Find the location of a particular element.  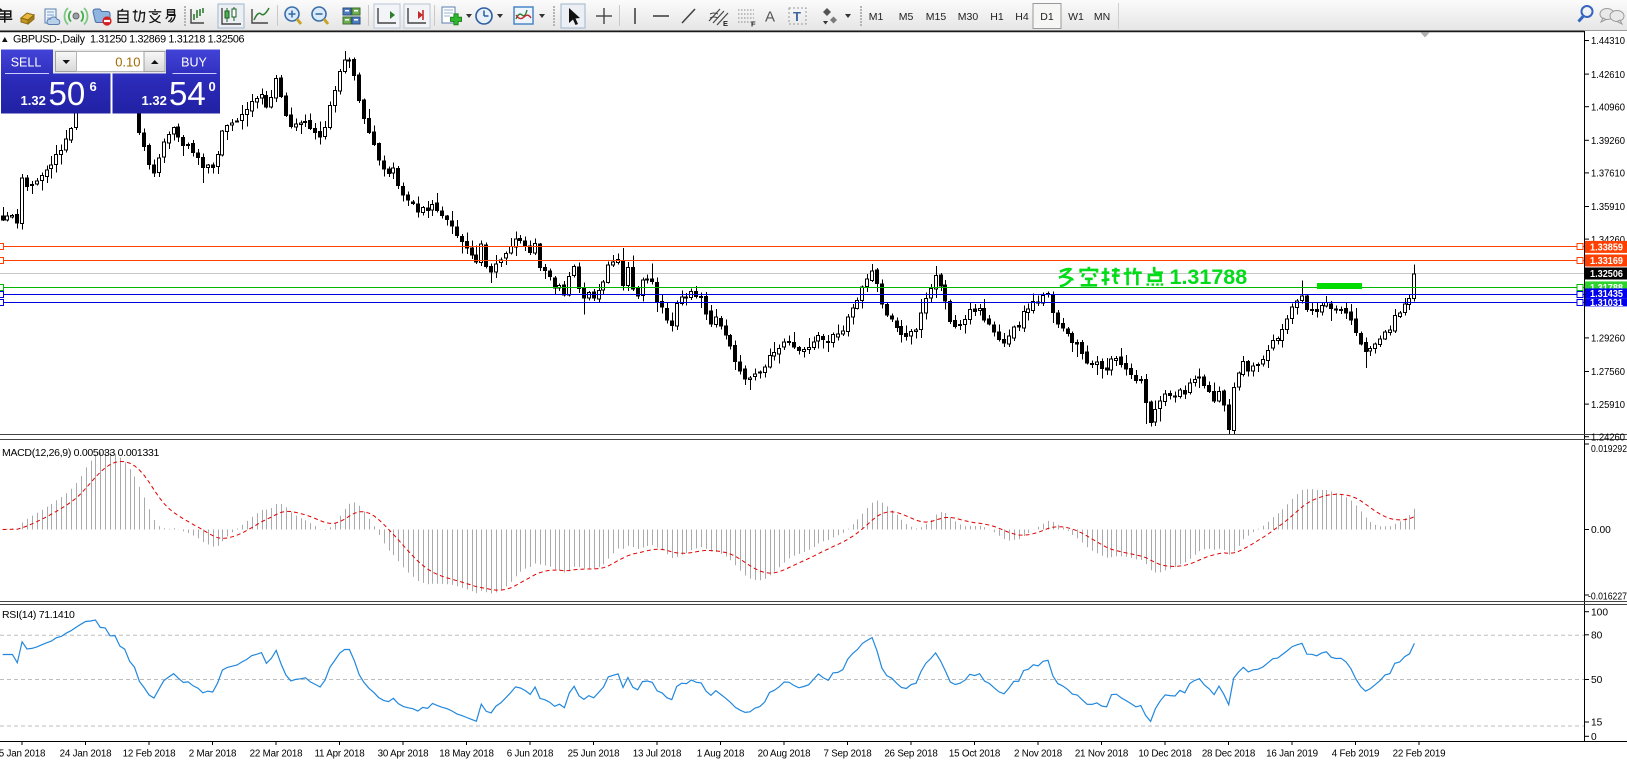

svg-text: 0.10 is located at coordinates (127, 62).